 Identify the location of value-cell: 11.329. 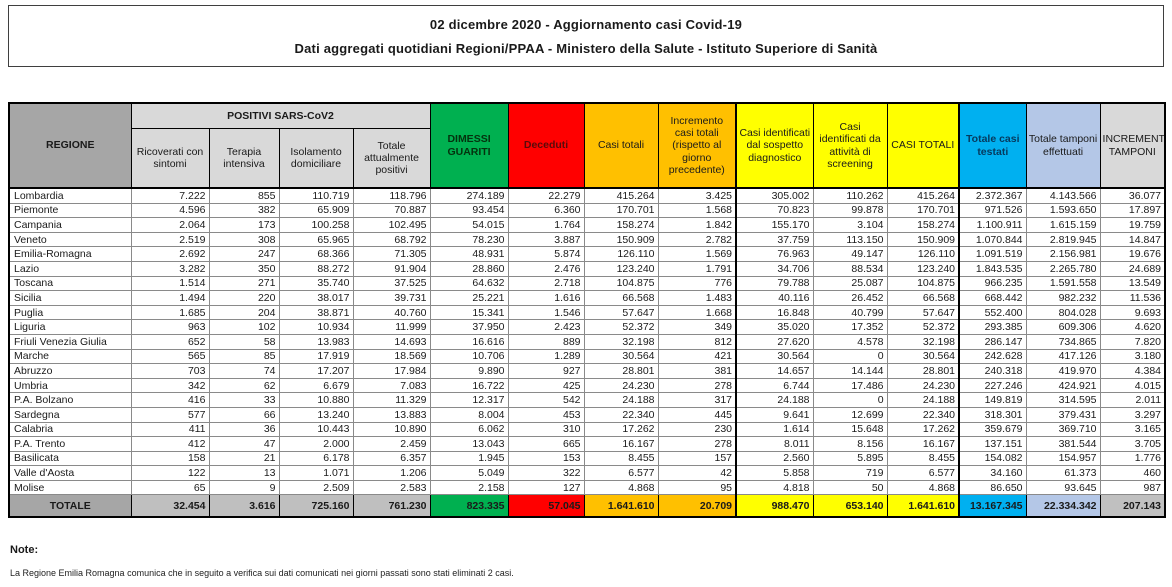
(391, 400).